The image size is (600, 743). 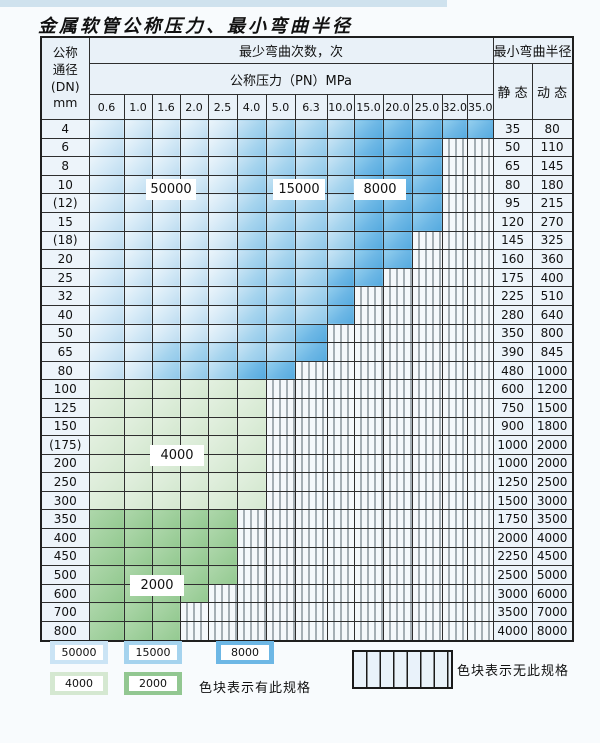 I want to click on table-row: 15 120 270, so click(x=307, y=221).